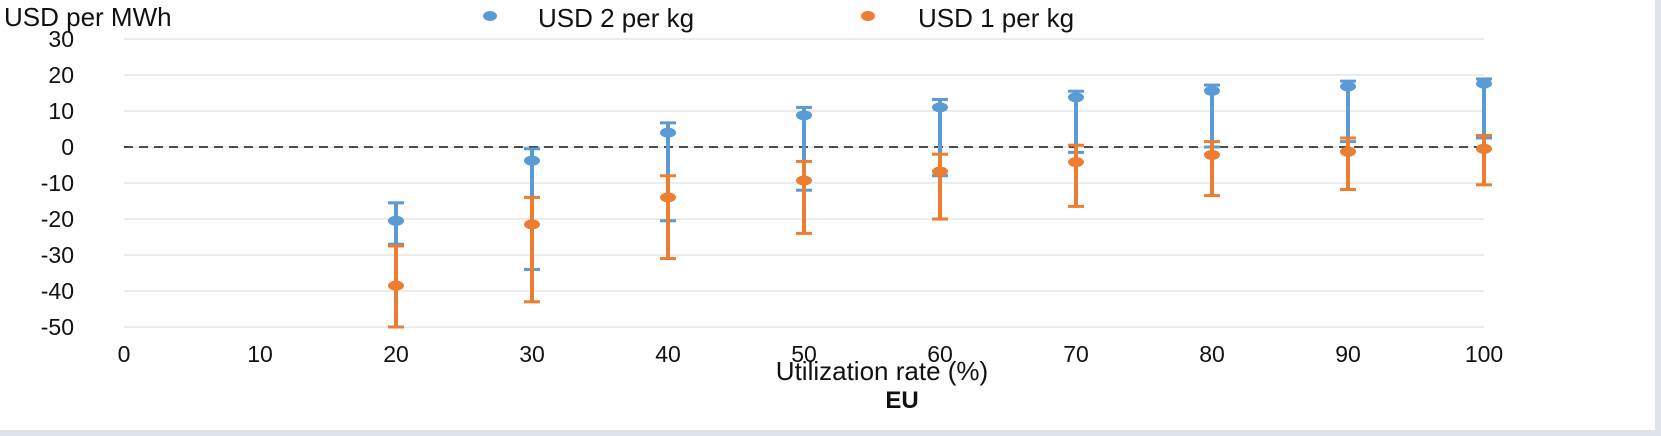  What do you see at coordinates (901, 400) in the screenshot?
I see `chart-caption: EU` at bounding box center [901, 400].